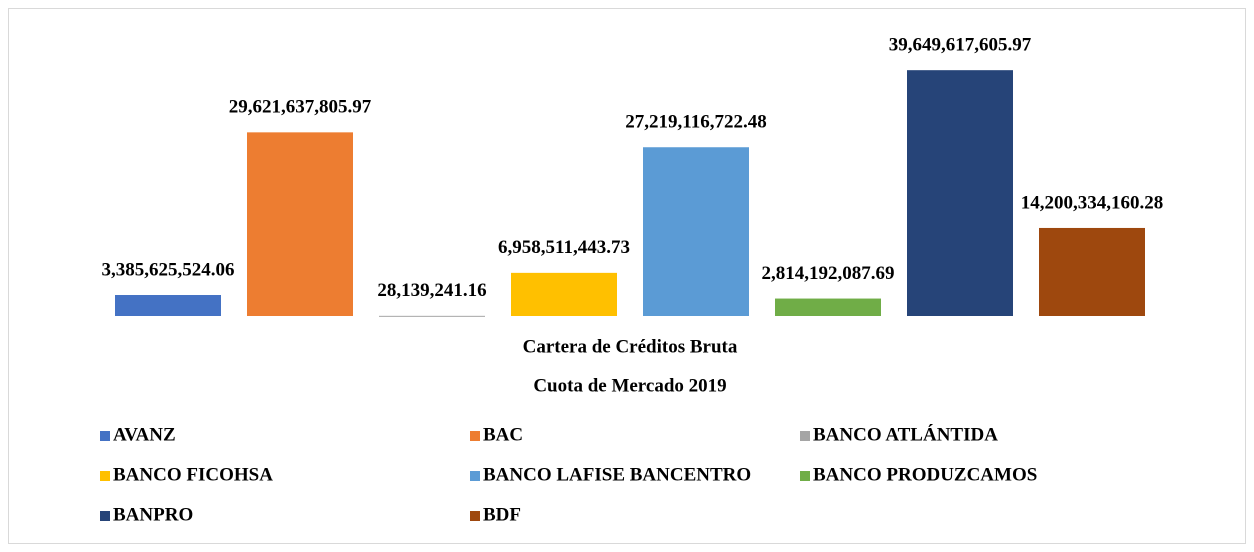 This screenshot has width=1254, height=552. Describe the element at coordinates (617, 474) in the screenshot. I see `legend-label: BANCO LAFISE BANCENTRO` at that location.